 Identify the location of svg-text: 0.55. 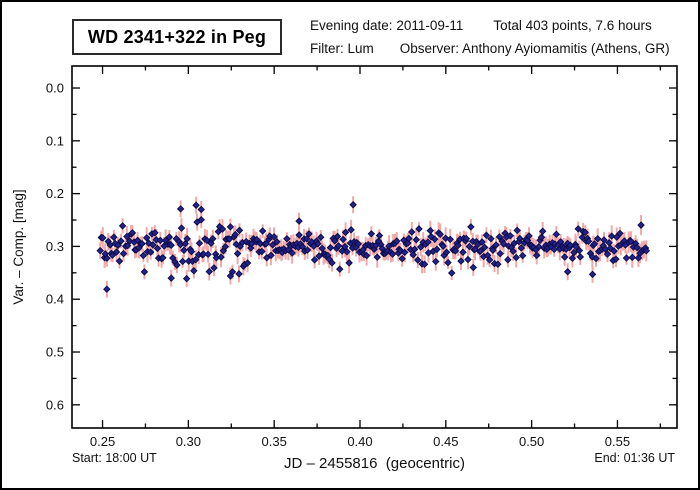
(617, 441).